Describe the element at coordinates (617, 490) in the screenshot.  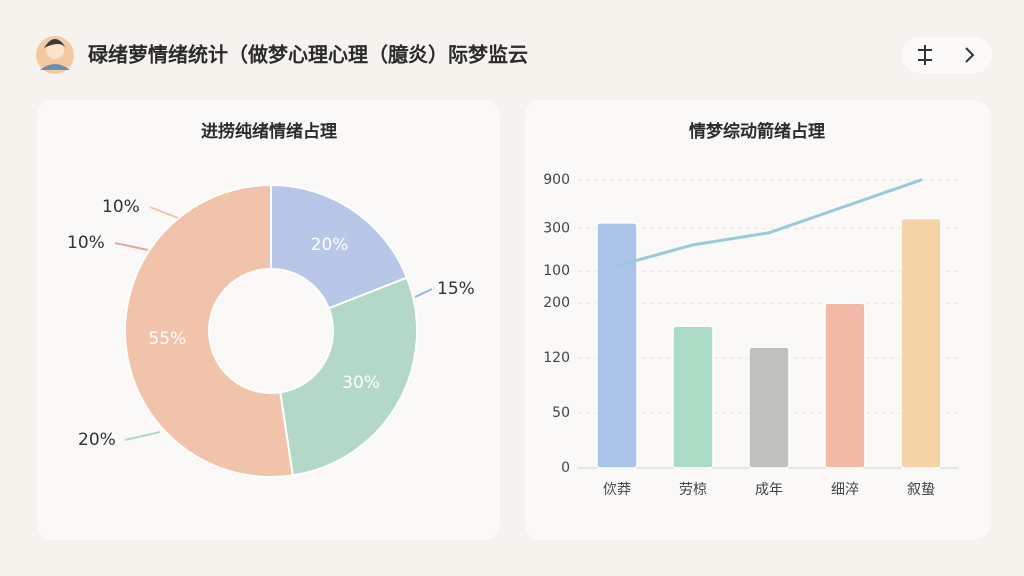
I see `x-tick-label: 佽莽` at that location.